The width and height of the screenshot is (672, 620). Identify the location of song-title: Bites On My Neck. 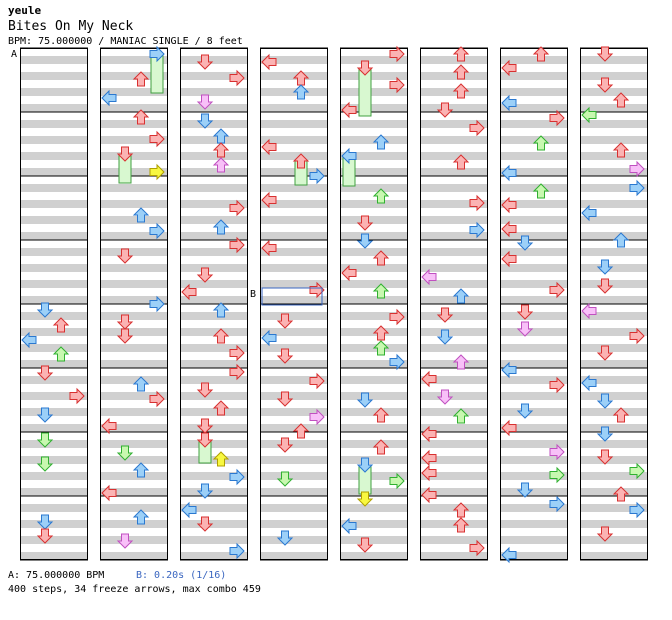
(71, 26).